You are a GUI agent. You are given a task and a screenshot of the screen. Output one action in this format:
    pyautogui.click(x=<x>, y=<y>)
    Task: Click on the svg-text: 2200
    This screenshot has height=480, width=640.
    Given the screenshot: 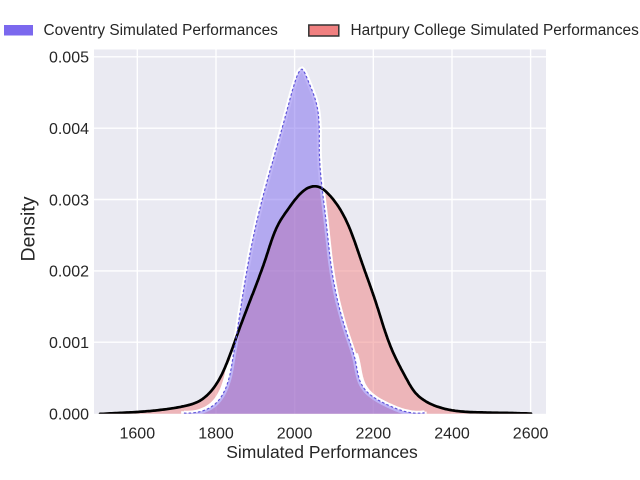 What is the action you would take?
    pyautogui.click(x=374, y=434)
    